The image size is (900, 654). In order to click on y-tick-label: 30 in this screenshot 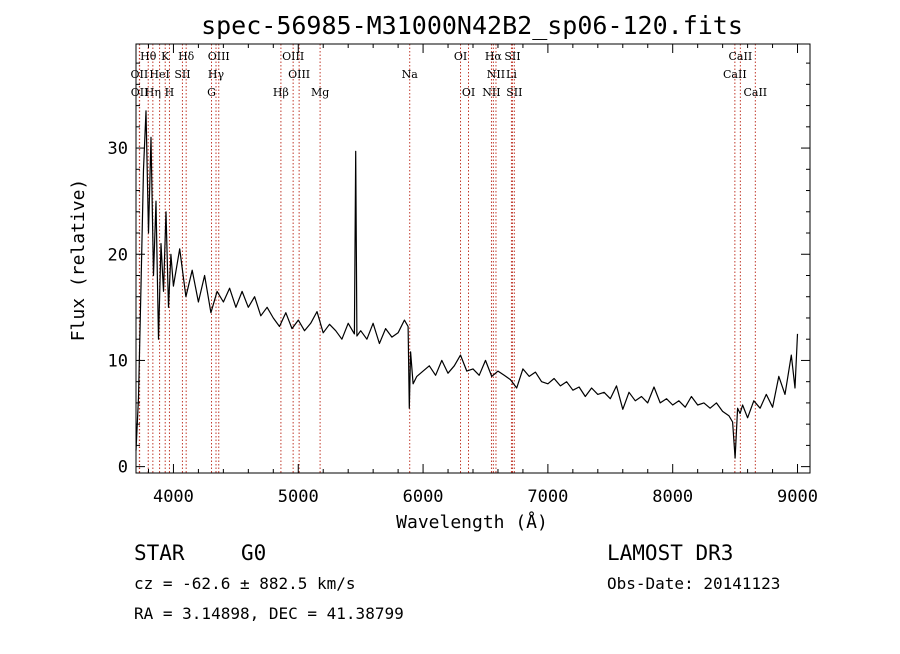, I will do `click(118, 149)`.